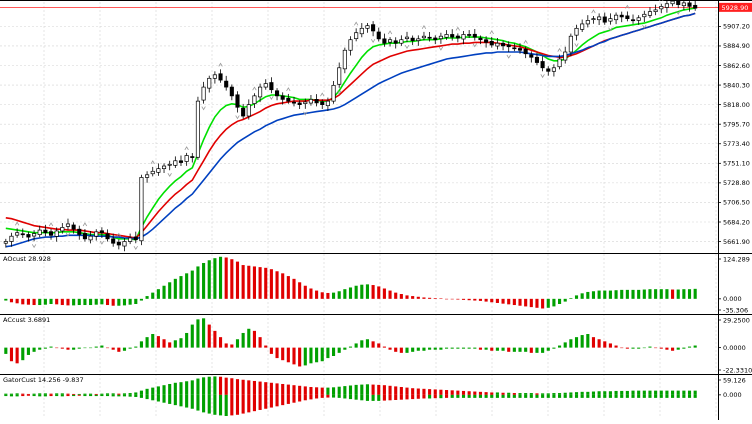 The width and height of the screenshot is (752, 424). What do you see at coordinates (377, 345) in the screenshot?
I see `ac-indicator-panel: ACcust 3.6891 29.2500 0.0000 -22.3310` at bounding box center [377, 345].